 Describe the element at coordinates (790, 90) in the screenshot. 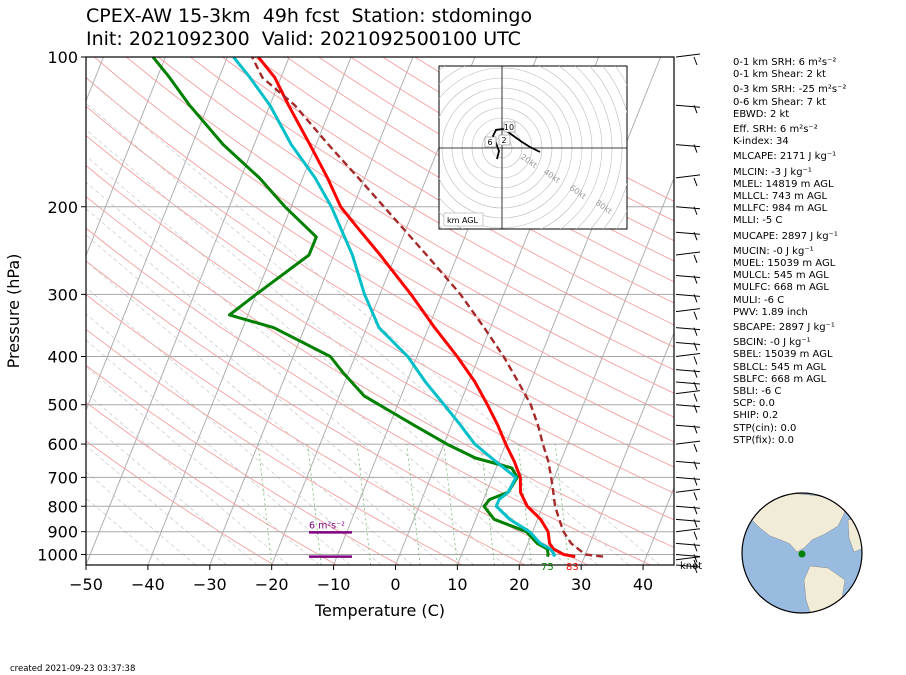

I see `stat-line: 0-3 km SRH: -25 m²s⁻²` at that location.